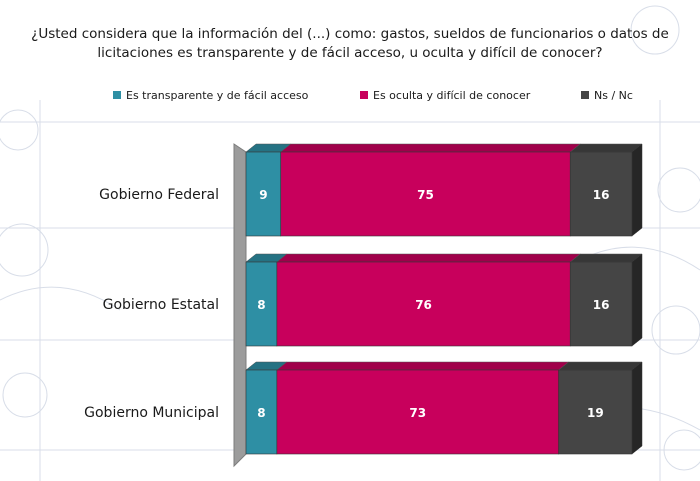  I want to click on category-label: Gobierno Federal, so click(159, 195).